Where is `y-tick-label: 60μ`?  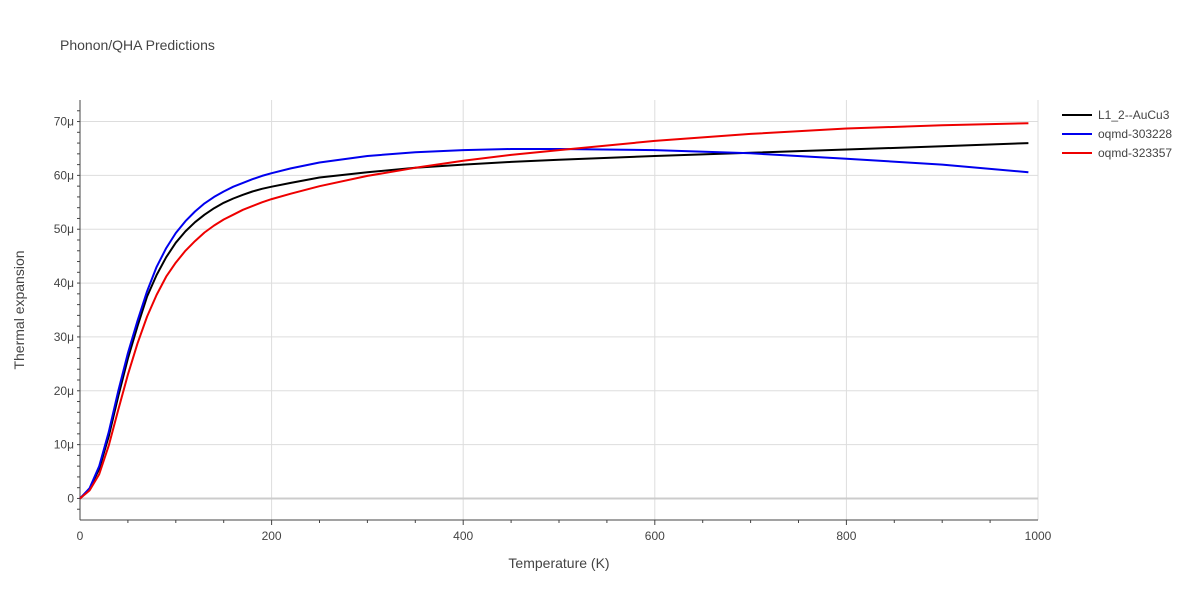
y-tick-label: 60μ is located at coordinates (64, 175).